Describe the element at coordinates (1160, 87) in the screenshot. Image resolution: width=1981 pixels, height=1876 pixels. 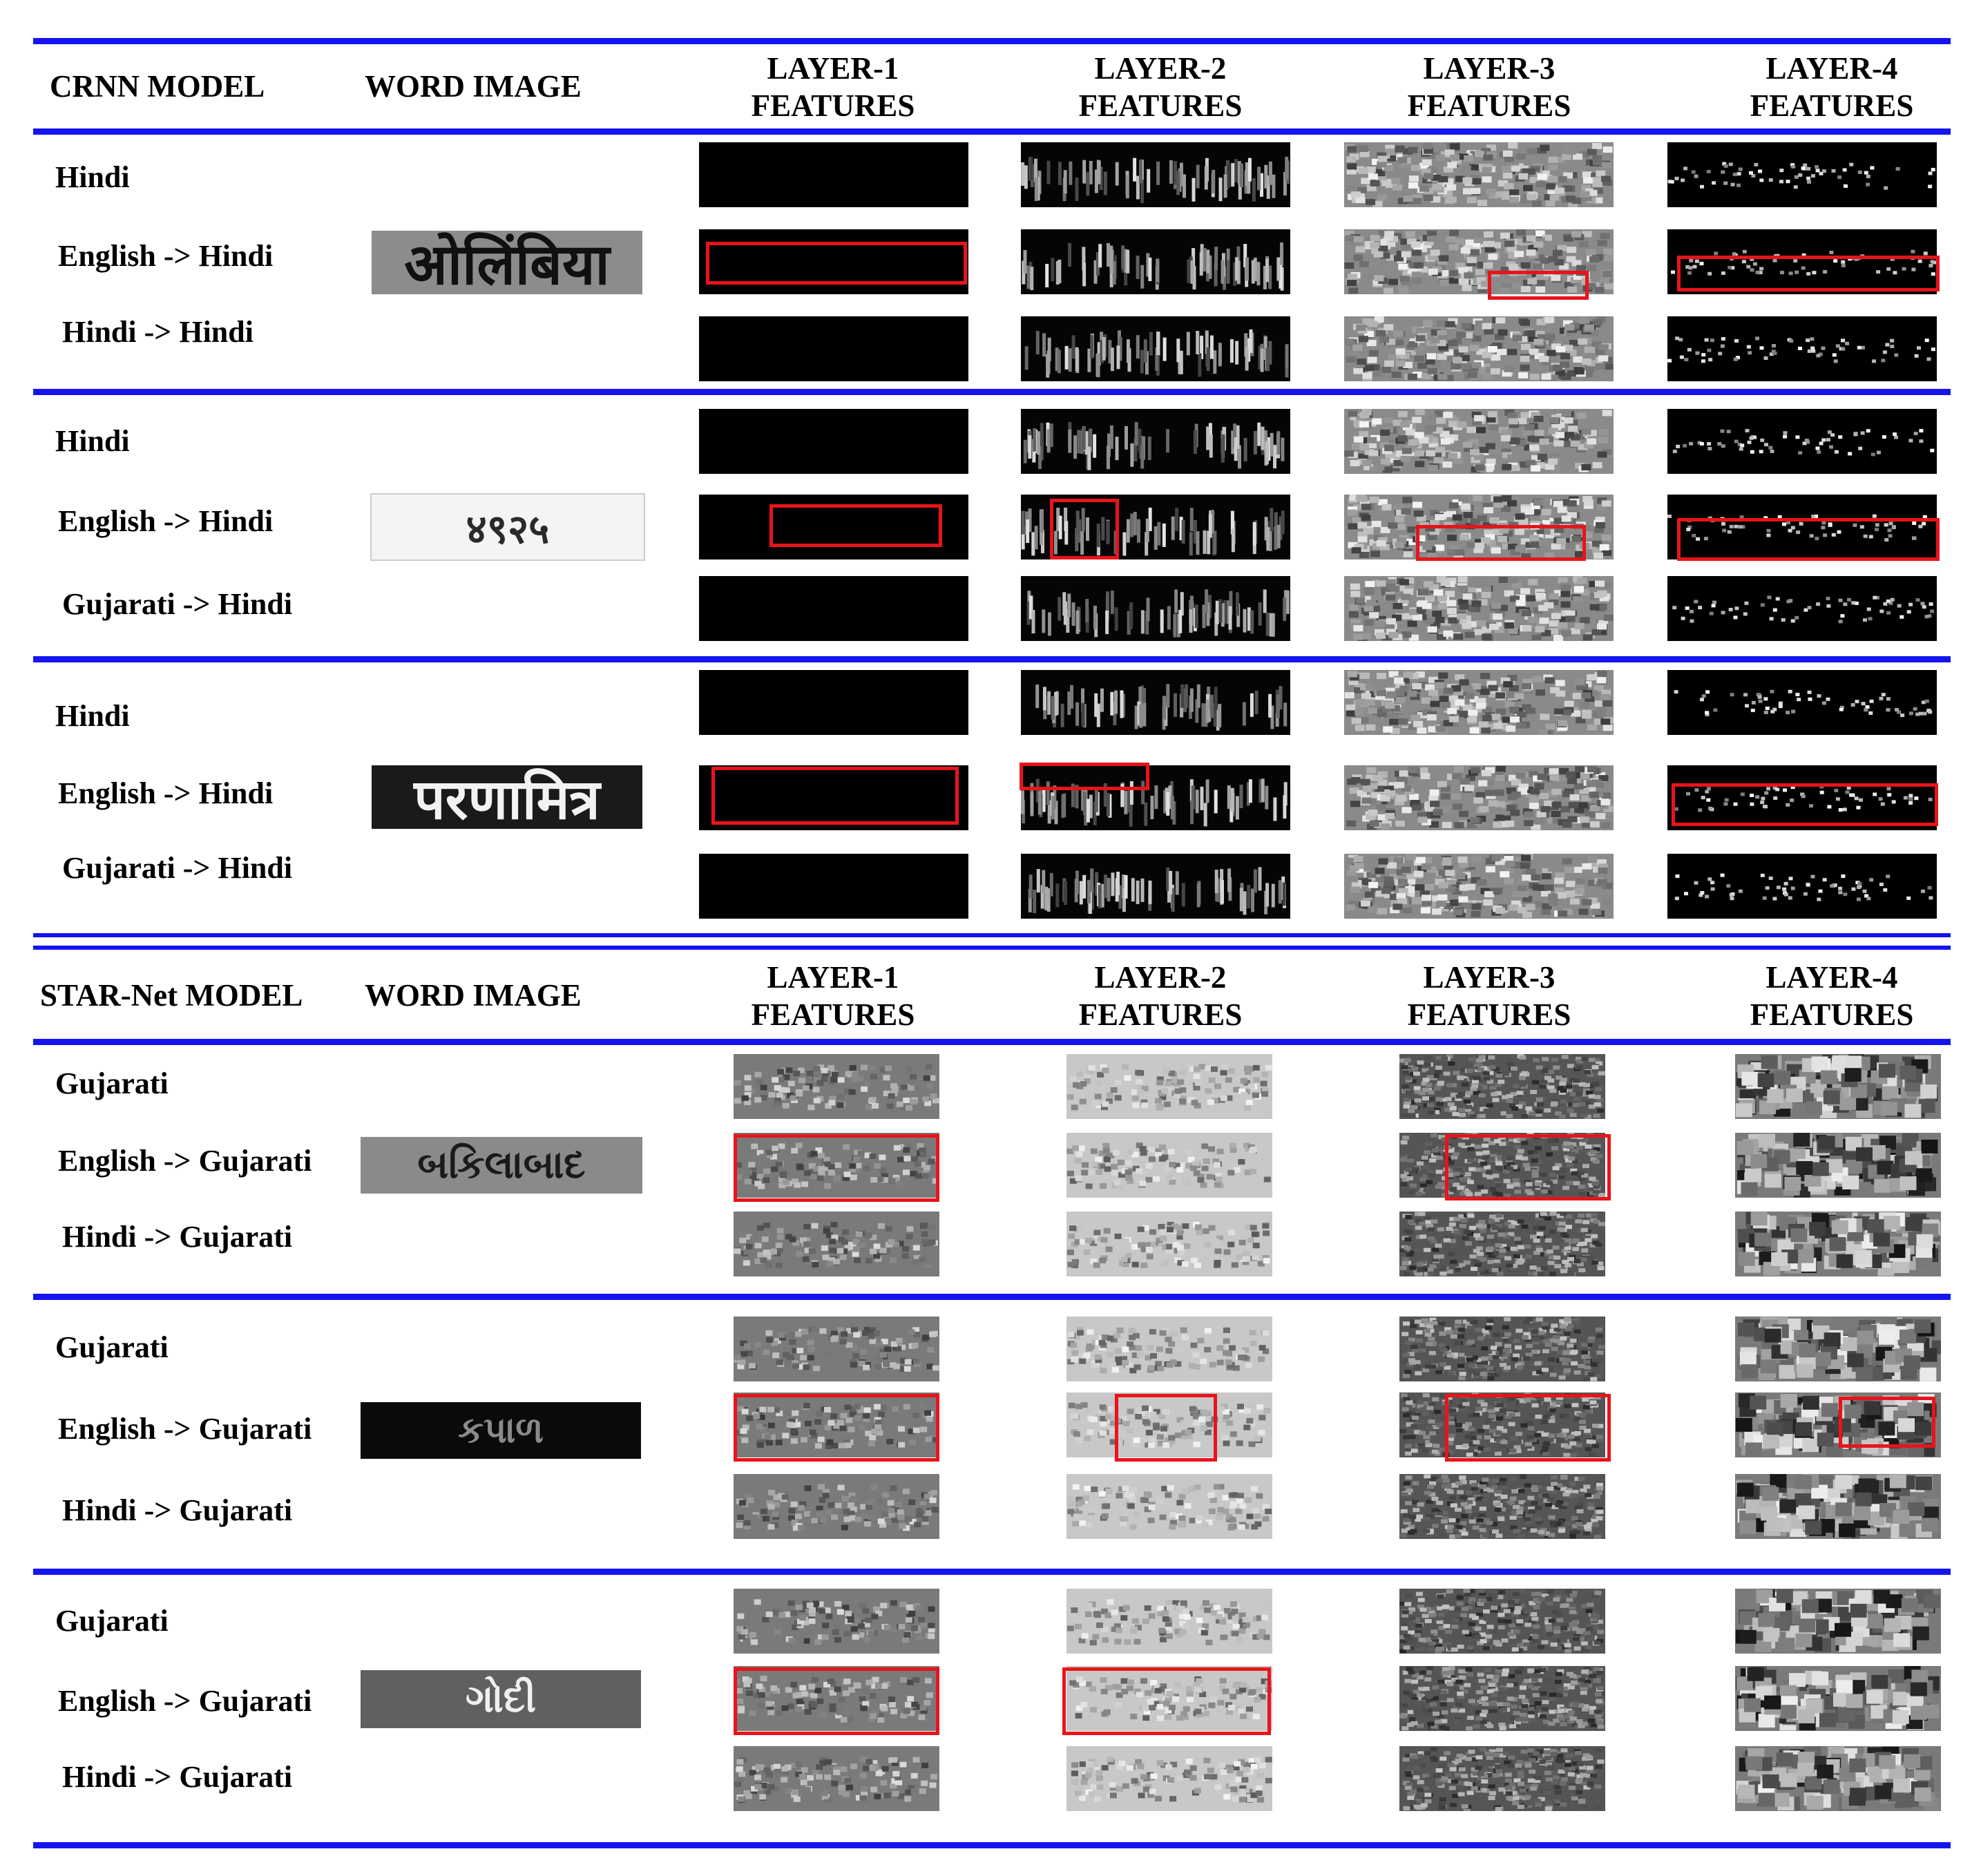
I see `crnn-layer-2-header: LAYER-2 FEATURES` at that location.